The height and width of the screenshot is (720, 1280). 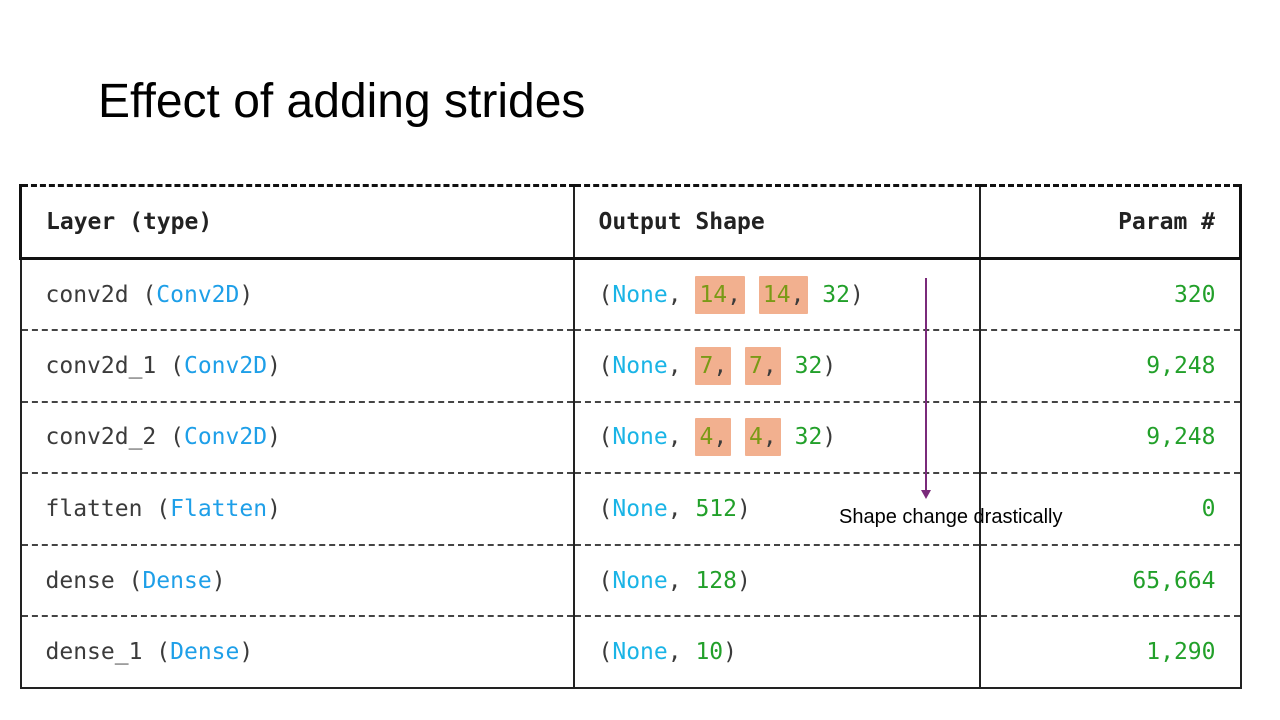 I want to click on layer-name: conv2d_2, so click(x=101, y=437).